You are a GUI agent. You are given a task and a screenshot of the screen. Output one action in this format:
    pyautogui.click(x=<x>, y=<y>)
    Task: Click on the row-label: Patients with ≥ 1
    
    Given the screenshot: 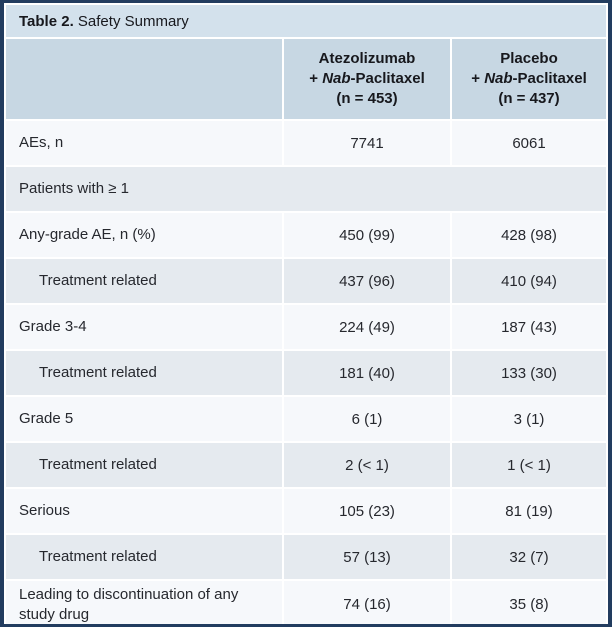 What is the action you would take?
    pyautogui.click(x=306, y=189)
    